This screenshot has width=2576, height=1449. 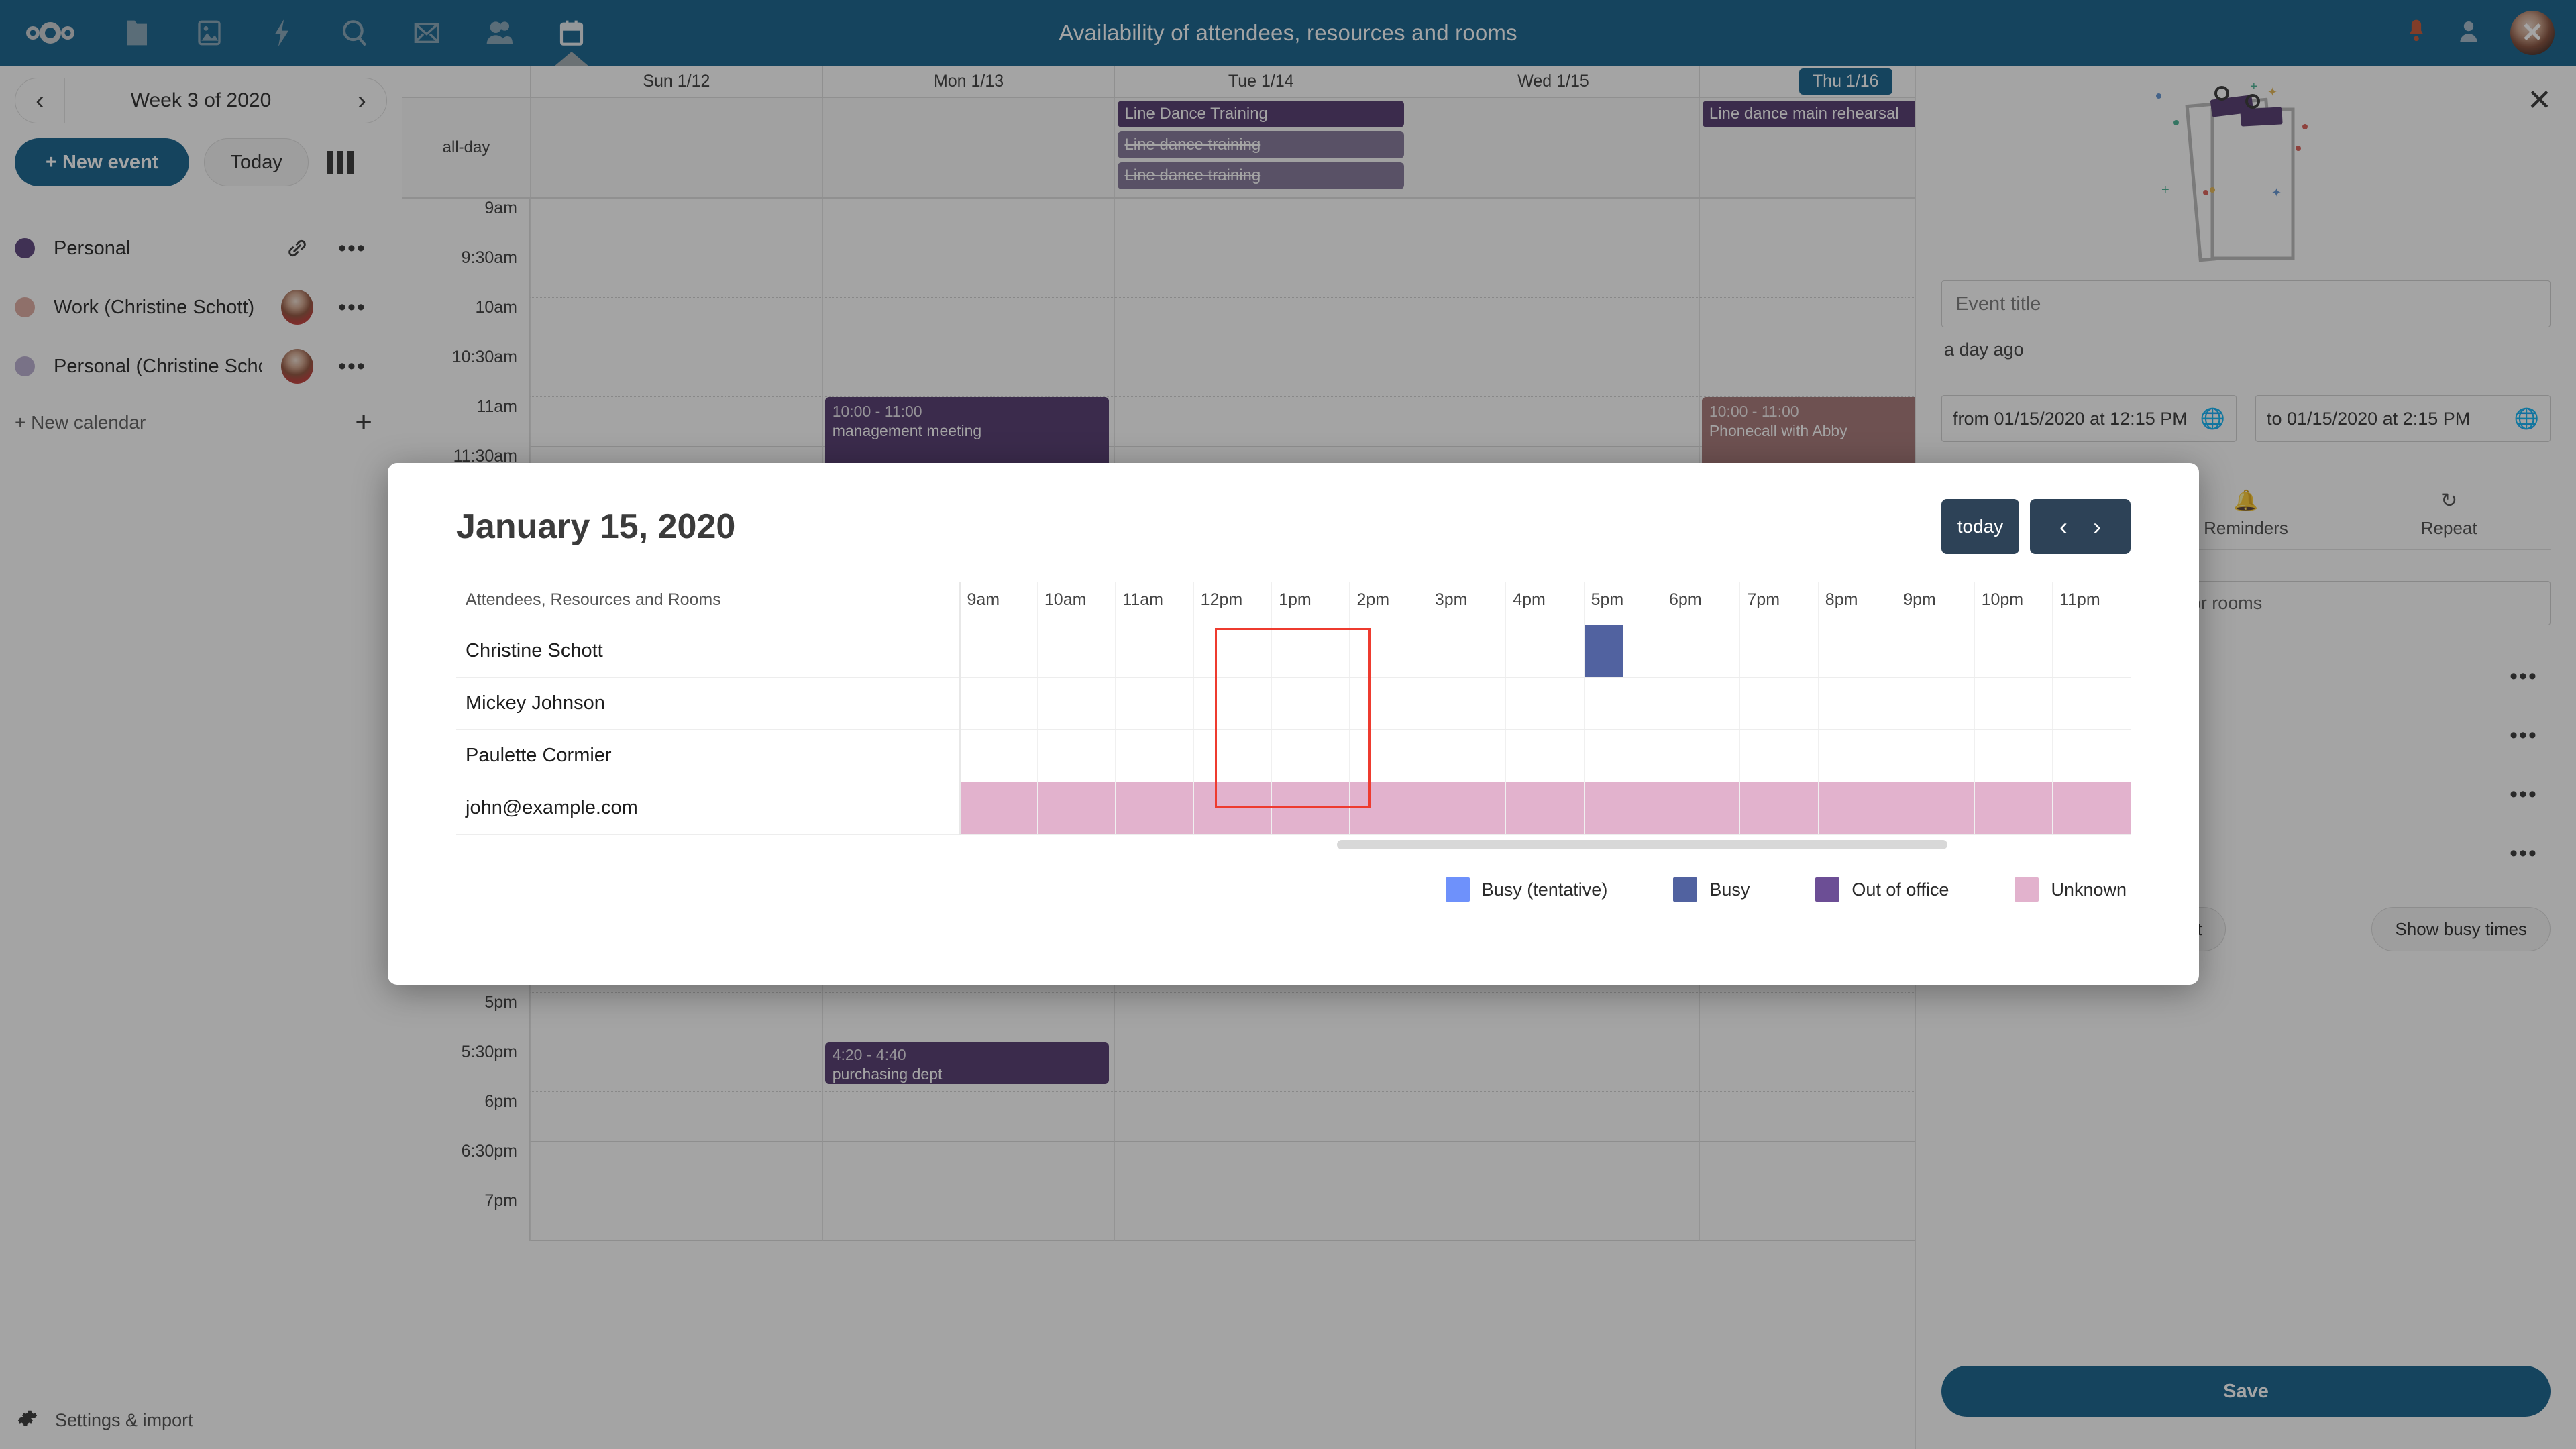 What do you see at coordinates (201, 366) in the screenshot?
I see `calendar-item-personal-christine-schott: Personal (Christine Scho... •••` at bounding box center [201, 366].